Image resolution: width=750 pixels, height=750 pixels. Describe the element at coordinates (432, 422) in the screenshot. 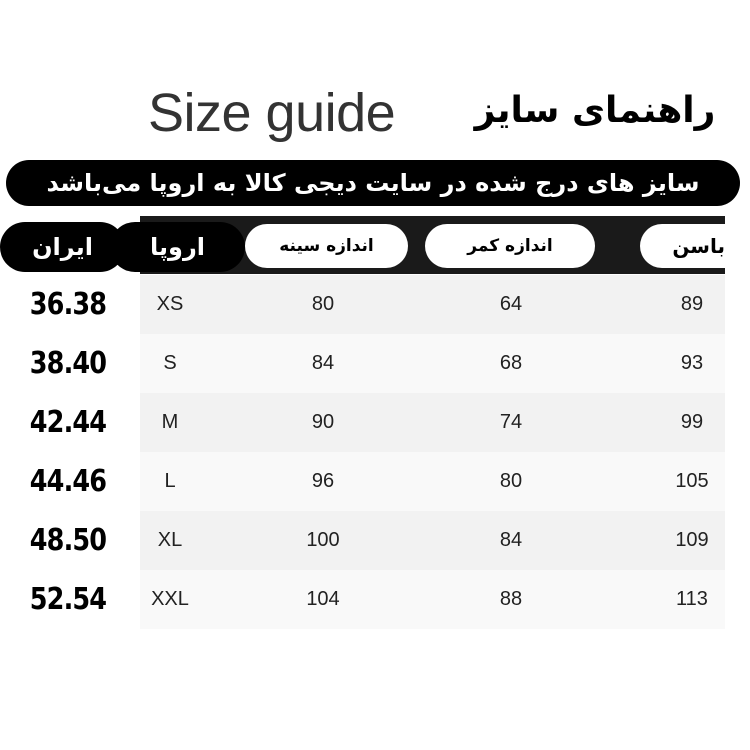

I see `table-row: M 90 74 99` at that location.